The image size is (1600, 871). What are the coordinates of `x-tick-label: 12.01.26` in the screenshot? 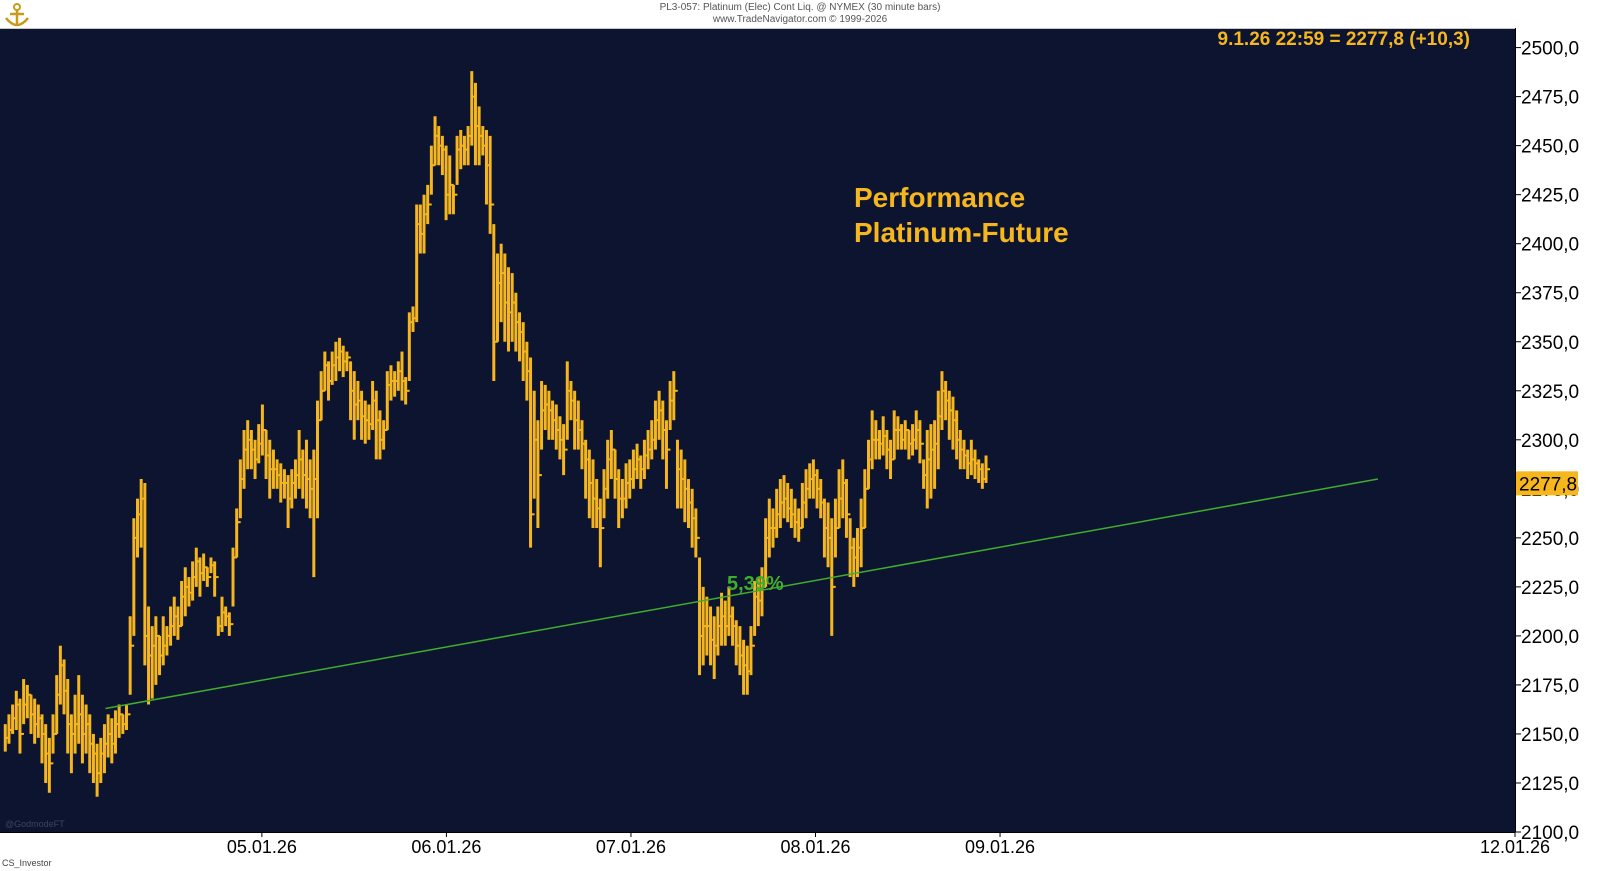 It's located at (1515, 847).